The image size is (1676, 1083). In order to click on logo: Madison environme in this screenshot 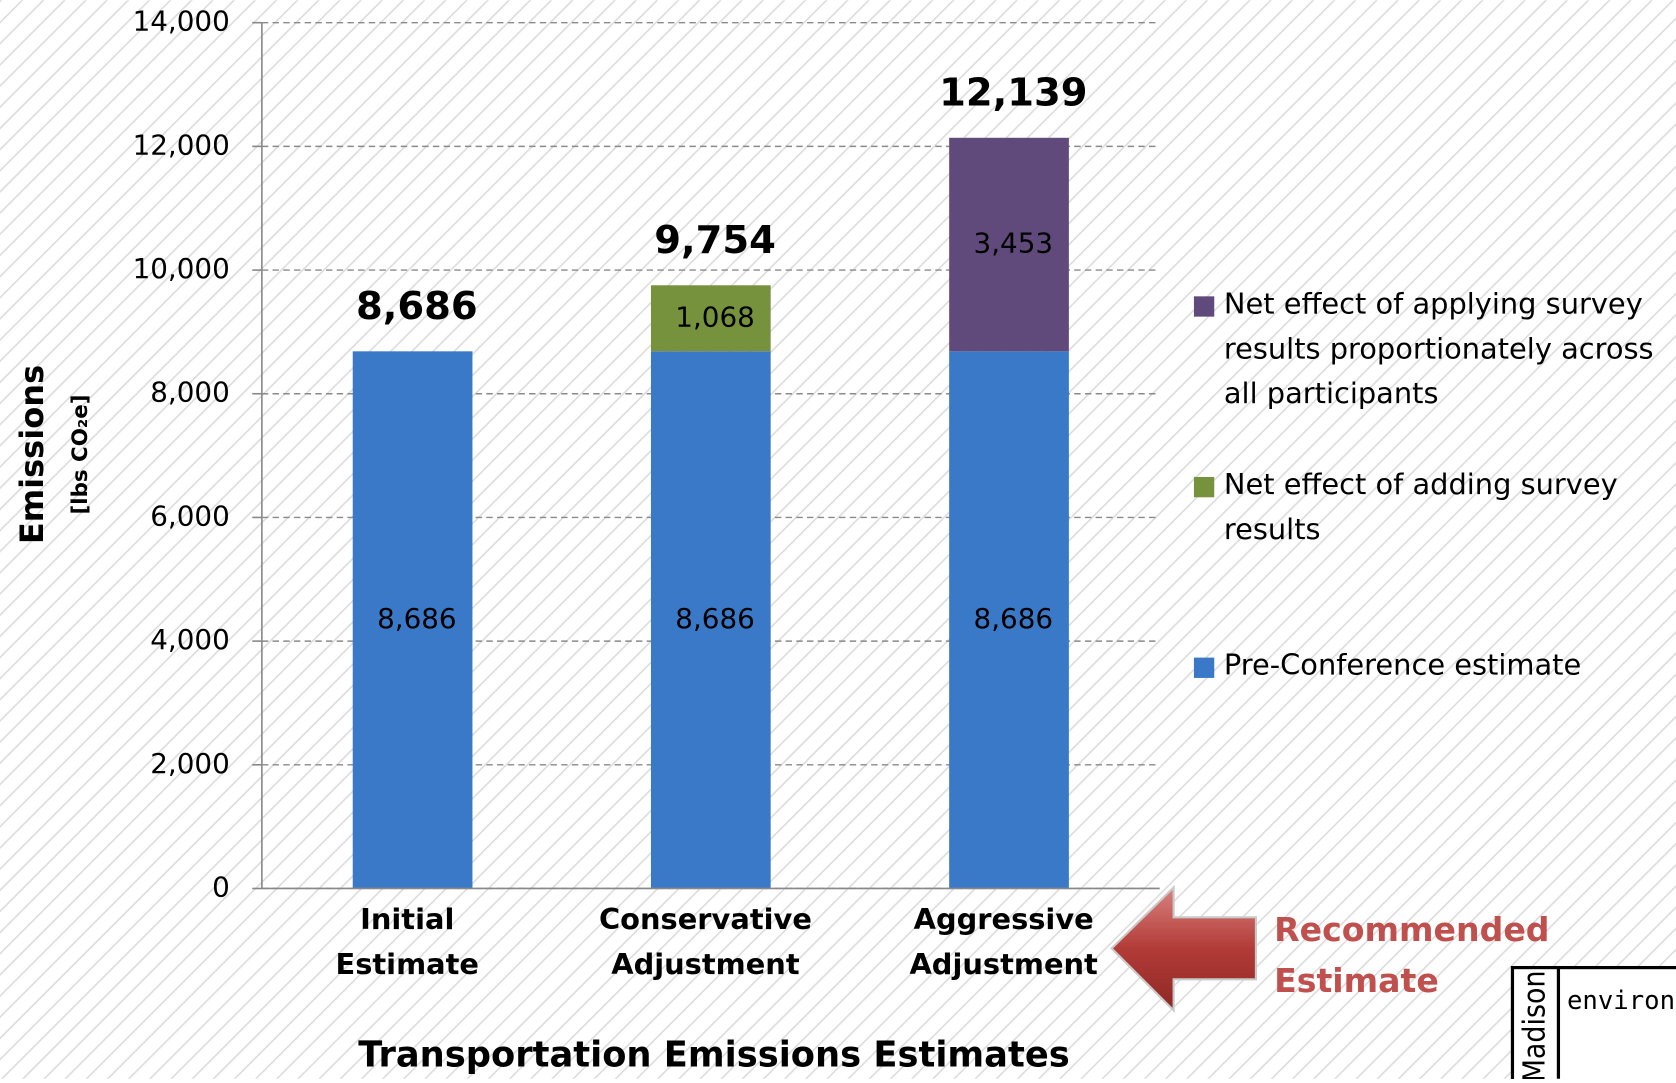, I will do `click(1593, 1024)`.